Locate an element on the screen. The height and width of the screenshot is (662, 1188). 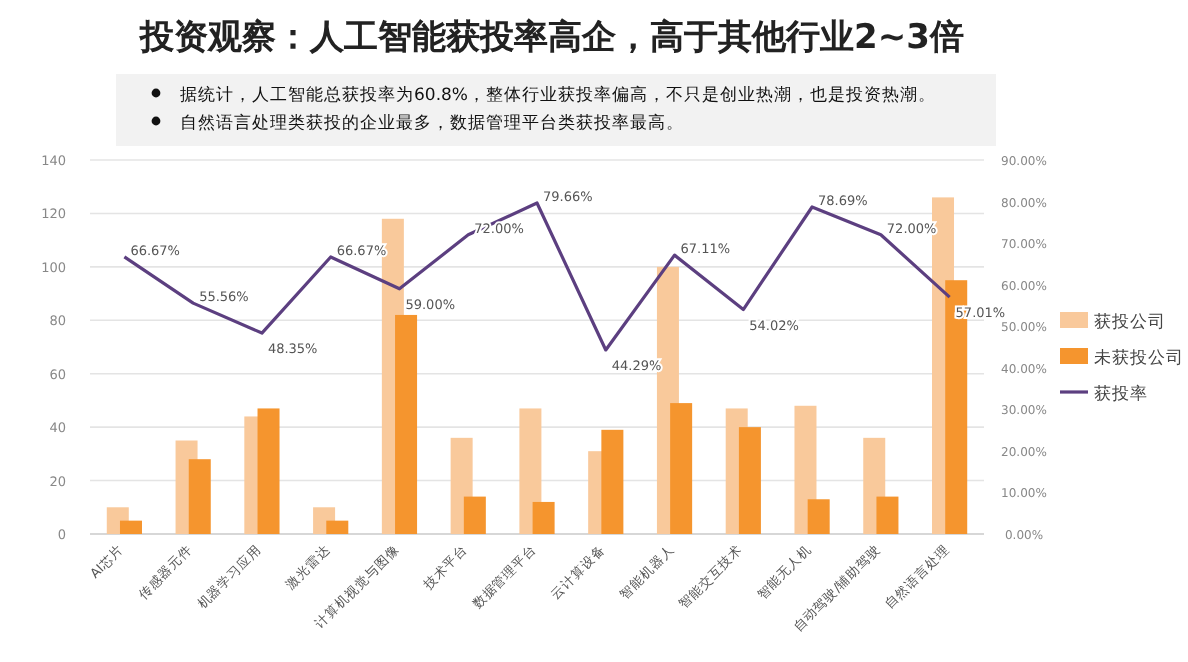
legend-label: 未获投公司 is located at coordinates (1139, 358).